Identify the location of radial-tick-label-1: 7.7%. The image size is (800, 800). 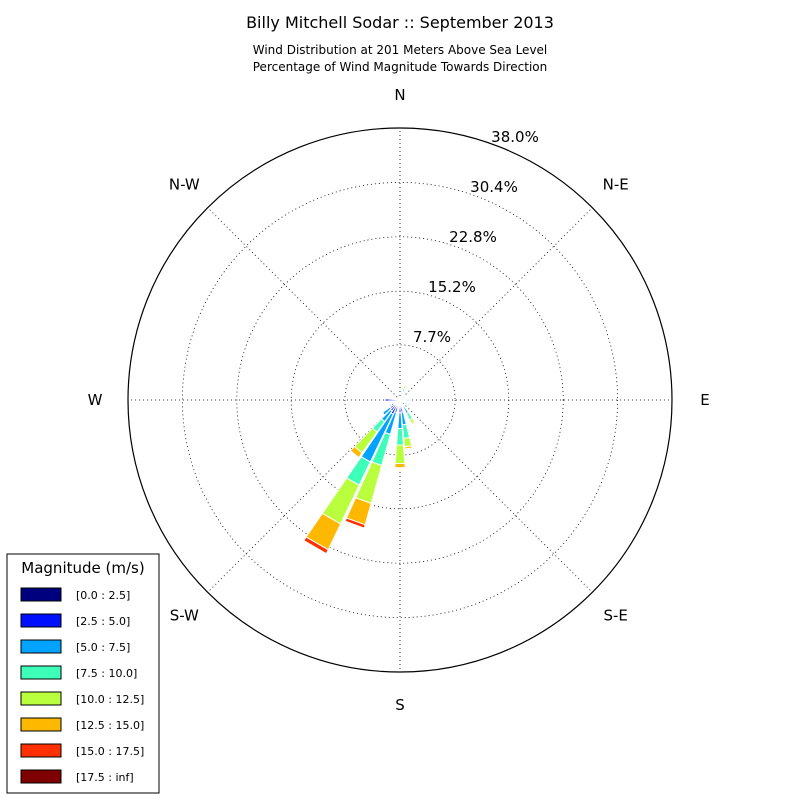
(432, 337).